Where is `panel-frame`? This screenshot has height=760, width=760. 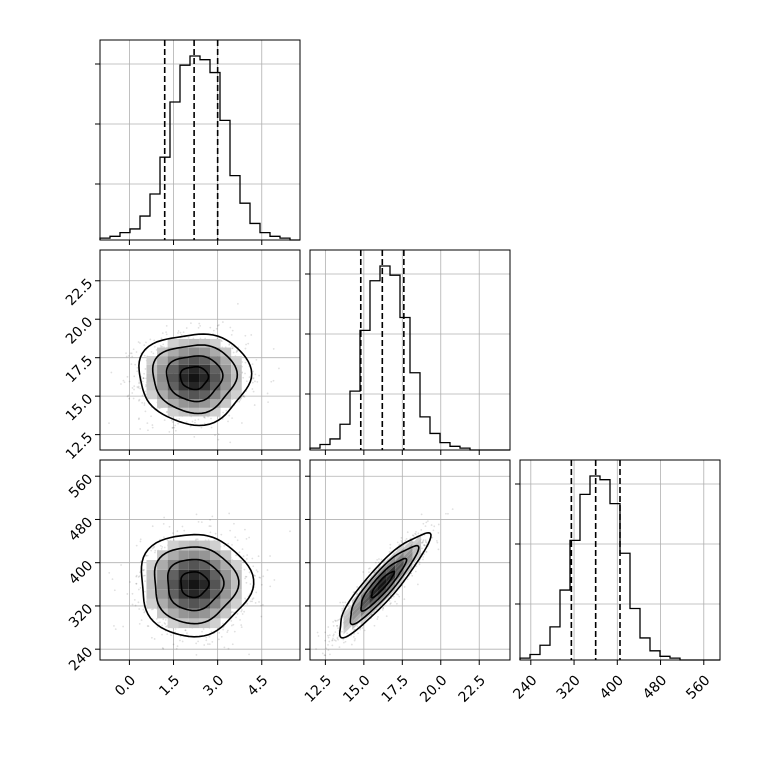 panel-frame is located at coordinates (410, 560).